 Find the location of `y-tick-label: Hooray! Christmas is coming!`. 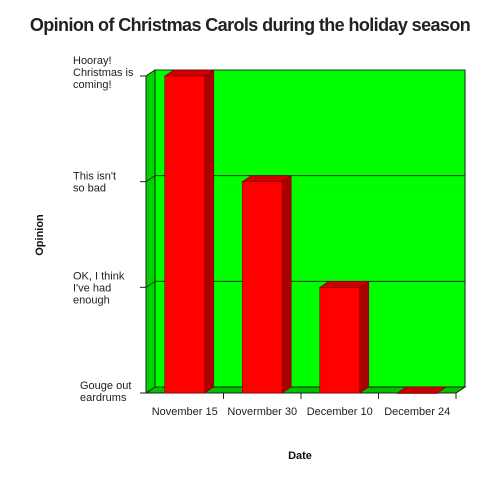

y-tick-label: Hooray! Christmas is coming! is located at coordinates (103, 73).